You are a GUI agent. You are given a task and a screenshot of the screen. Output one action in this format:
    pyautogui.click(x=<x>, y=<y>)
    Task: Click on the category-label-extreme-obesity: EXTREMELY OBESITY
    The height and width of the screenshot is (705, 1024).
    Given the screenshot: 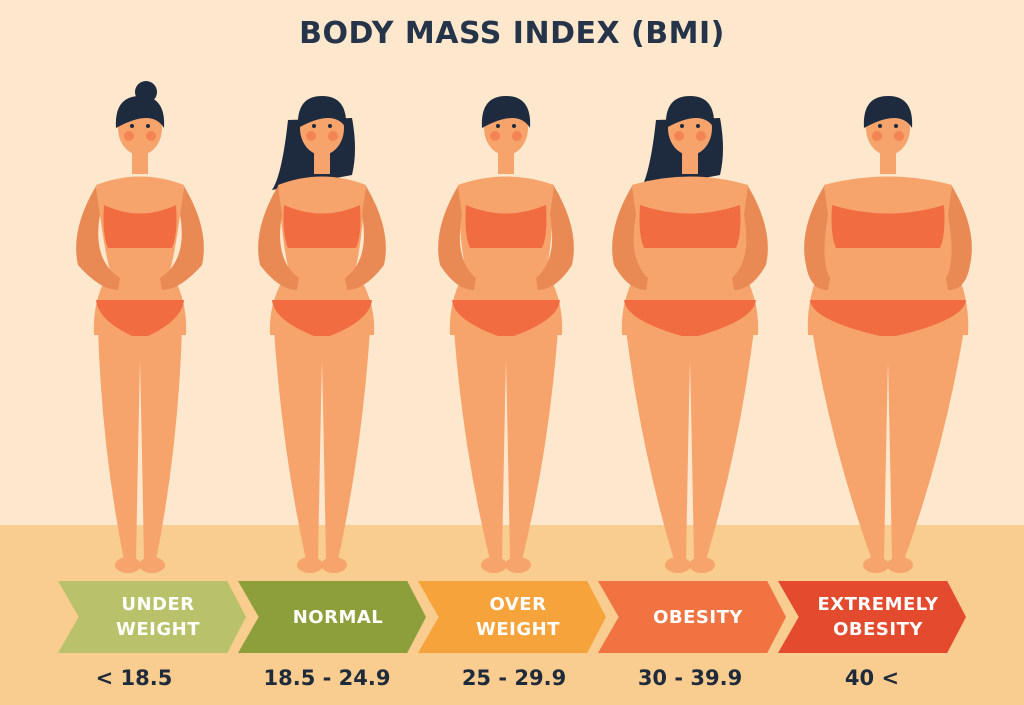 What is the action you would take?
    pyautogui.click(x=878, y=617)
    